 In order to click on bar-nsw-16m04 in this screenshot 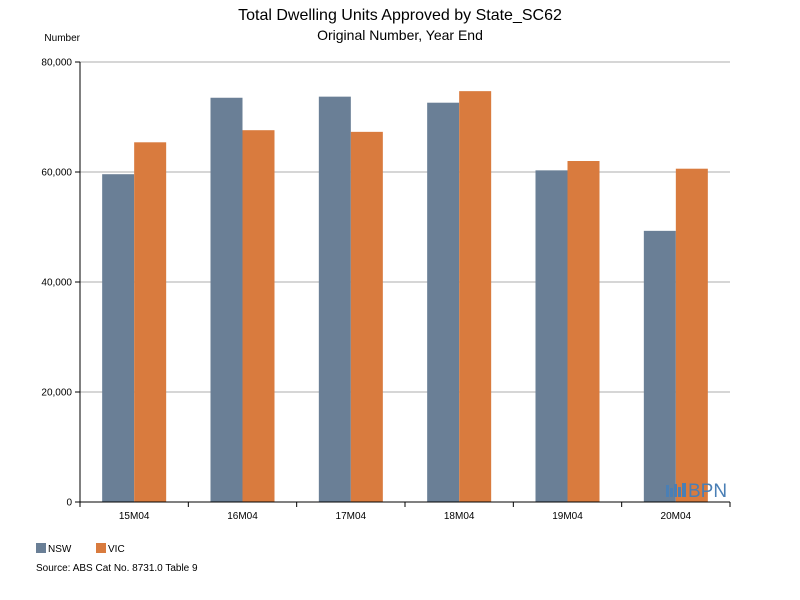, I will do `click(226, 299)`.